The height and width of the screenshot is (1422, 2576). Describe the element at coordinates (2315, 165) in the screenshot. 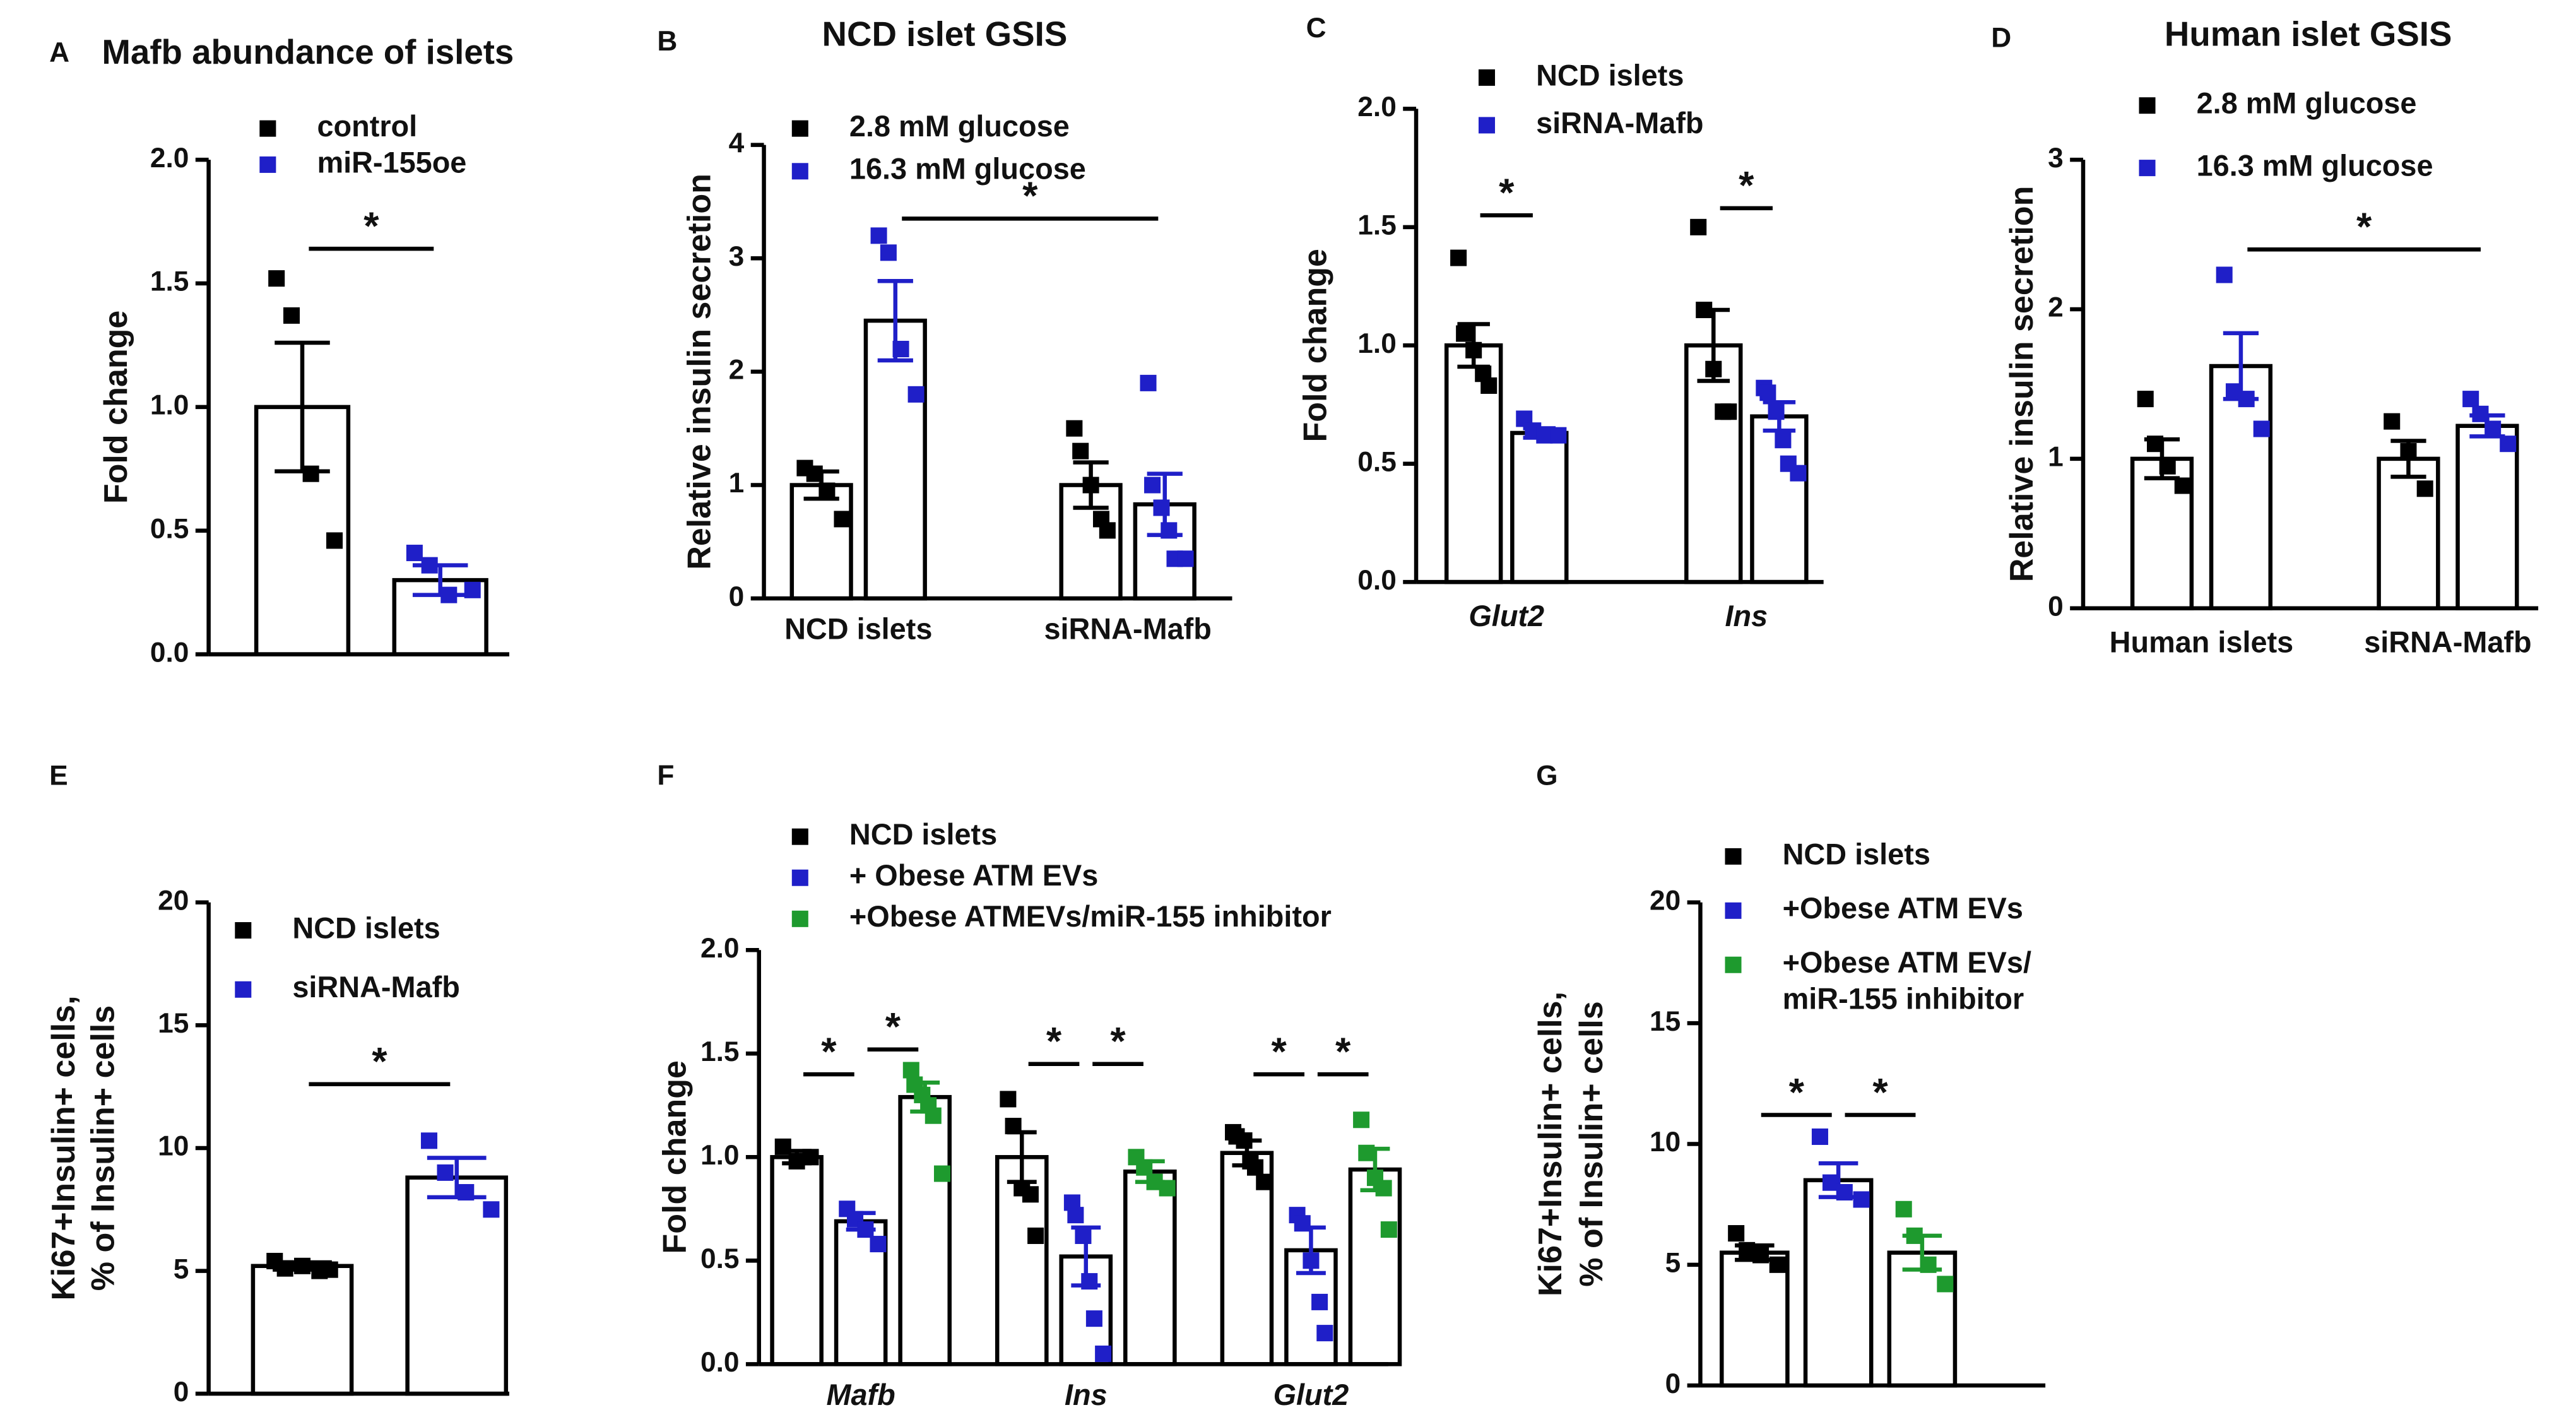

I see `legend-label: 16.3 mM glucose` at that location.